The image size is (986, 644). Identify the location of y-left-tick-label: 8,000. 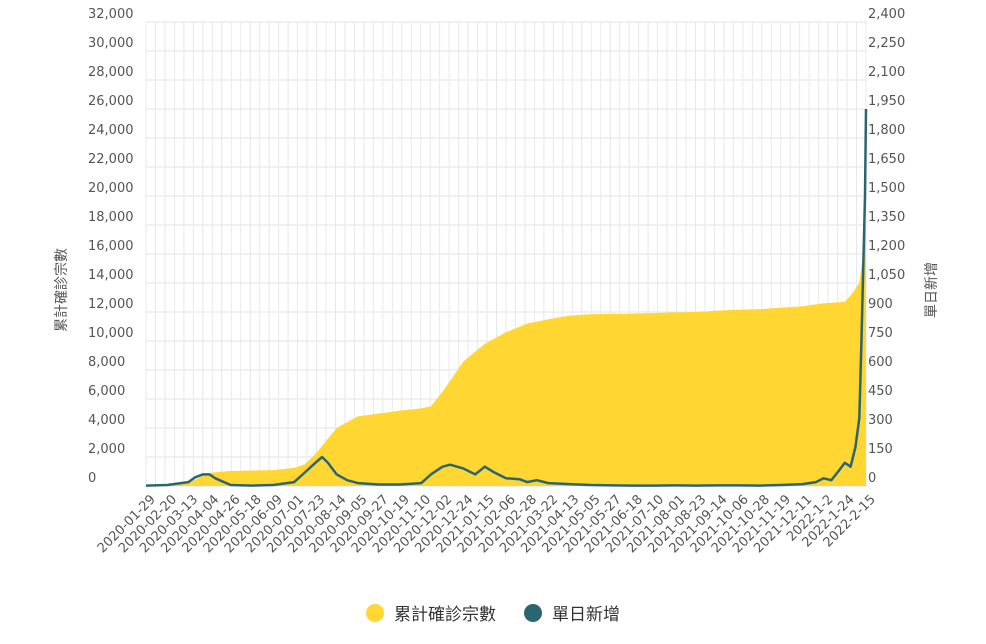
(106, 362).